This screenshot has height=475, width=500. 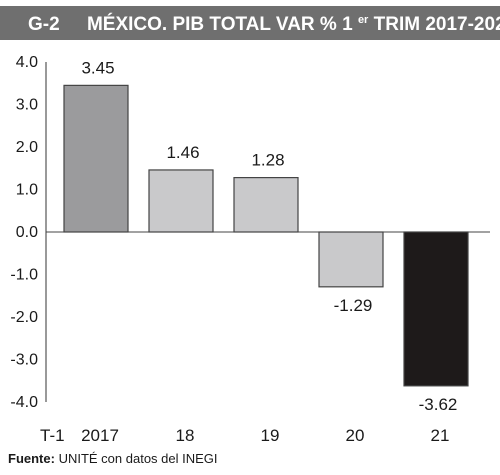 I want to click on source-label: Fuente:, so click(x=31, y=458).